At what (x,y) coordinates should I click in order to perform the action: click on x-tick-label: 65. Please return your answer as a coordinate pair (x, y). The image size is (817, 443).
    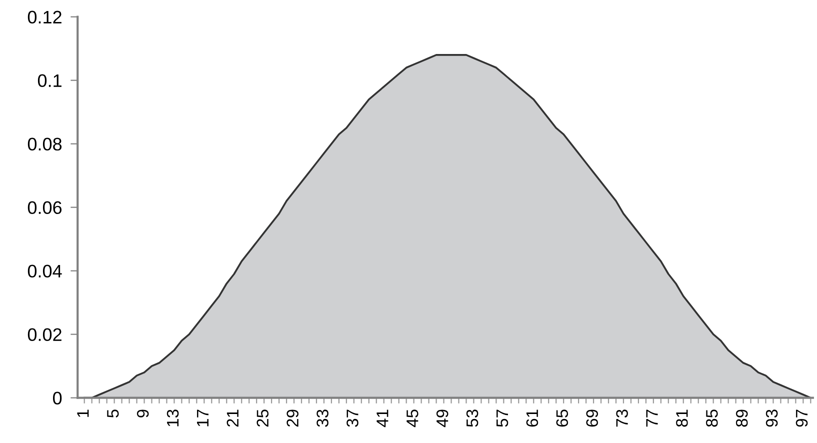
    Looking at the image, I should click on (562, 418).